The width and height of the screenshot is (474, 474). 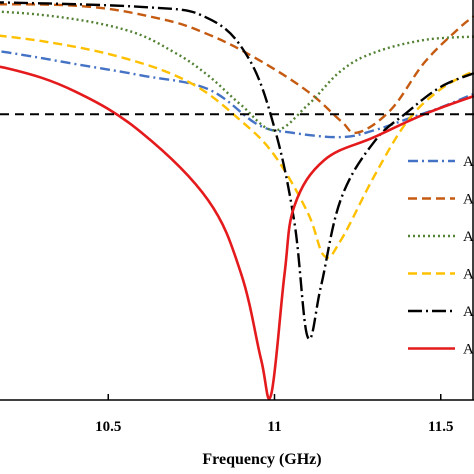 What do you see at coordinates (468, 312) in the screenshot?
I see `legend-label-5: A` at bounding box center [468, 312].